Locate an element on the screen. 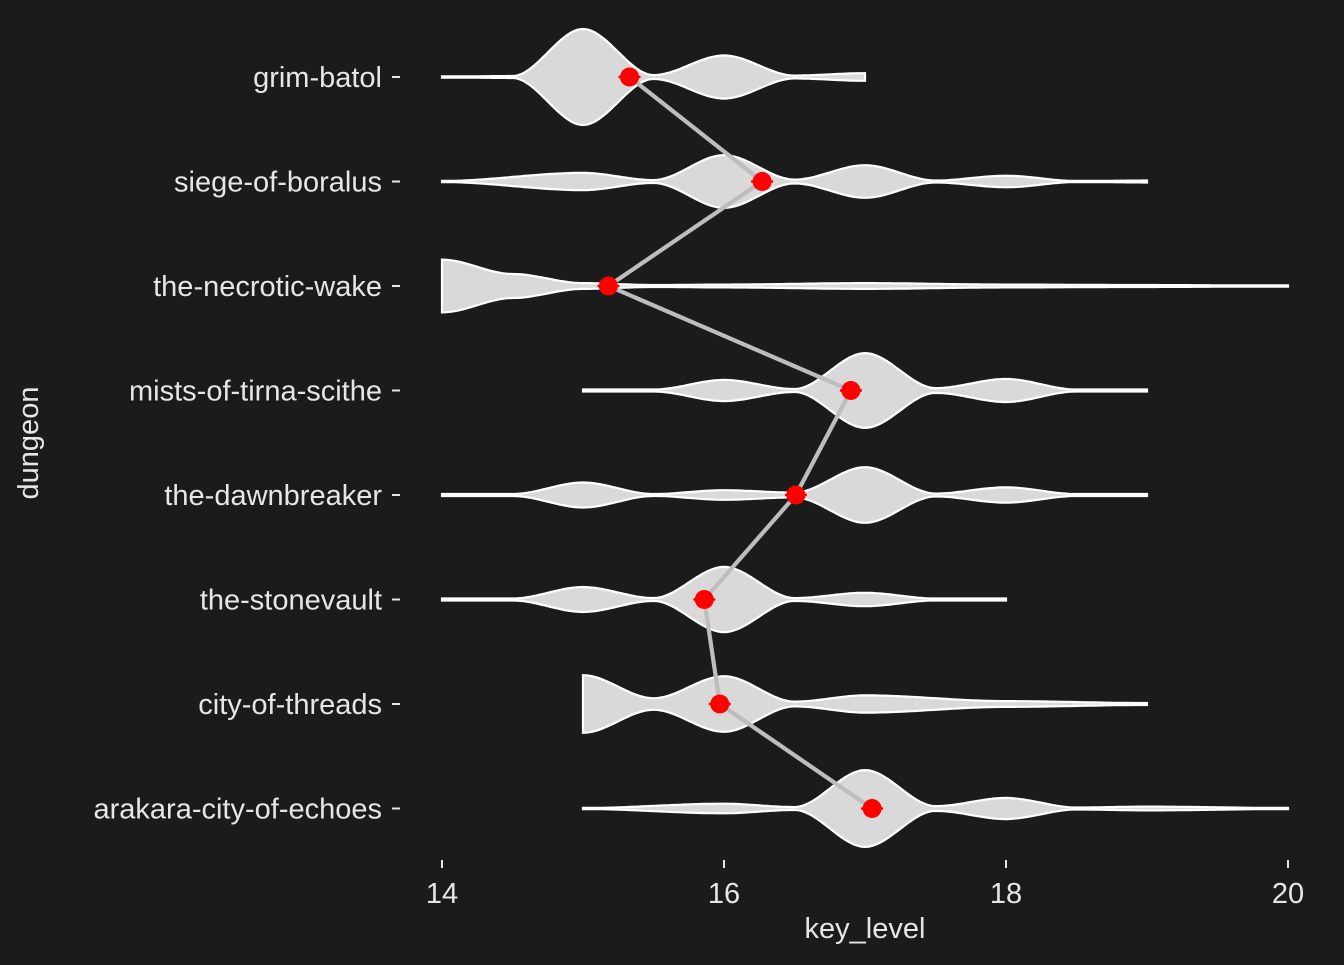  mean-point-mists-of-tirna-scithe is located at coordinates (851, 390).